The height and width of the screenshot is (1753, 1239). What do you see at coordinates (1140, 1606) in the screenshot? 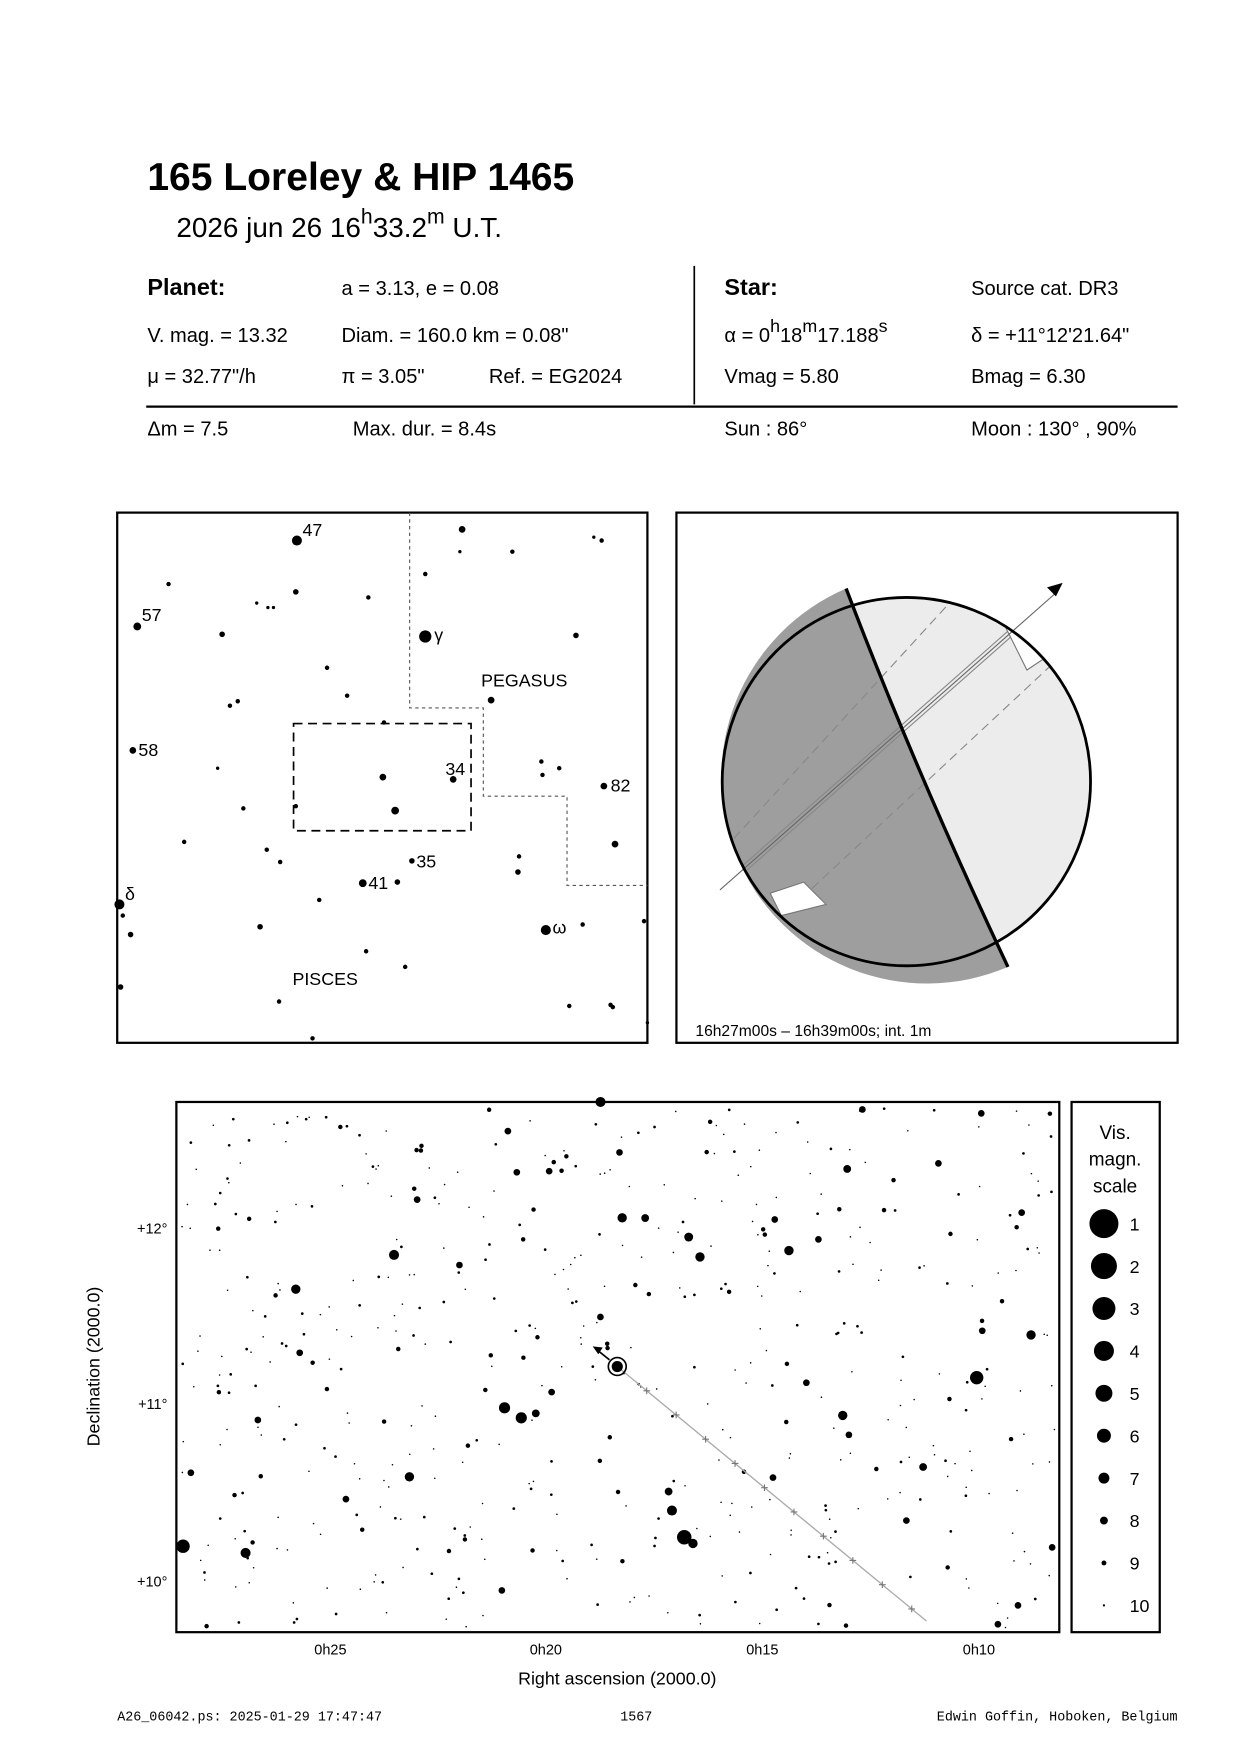
I see `scale-label: 10` at bounding box center [1140, 1606].